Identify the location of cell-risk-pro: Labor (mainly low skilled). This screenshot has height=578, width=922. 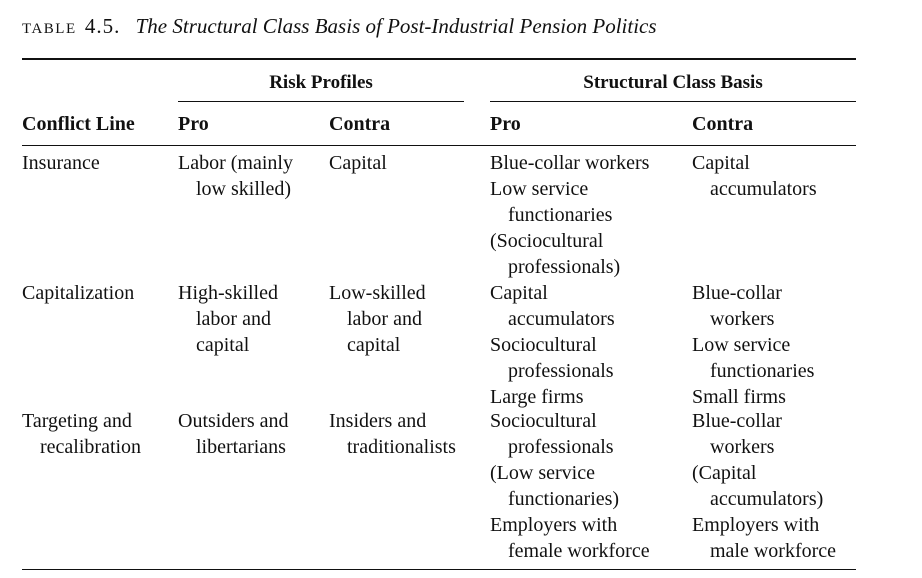
(235, 176).